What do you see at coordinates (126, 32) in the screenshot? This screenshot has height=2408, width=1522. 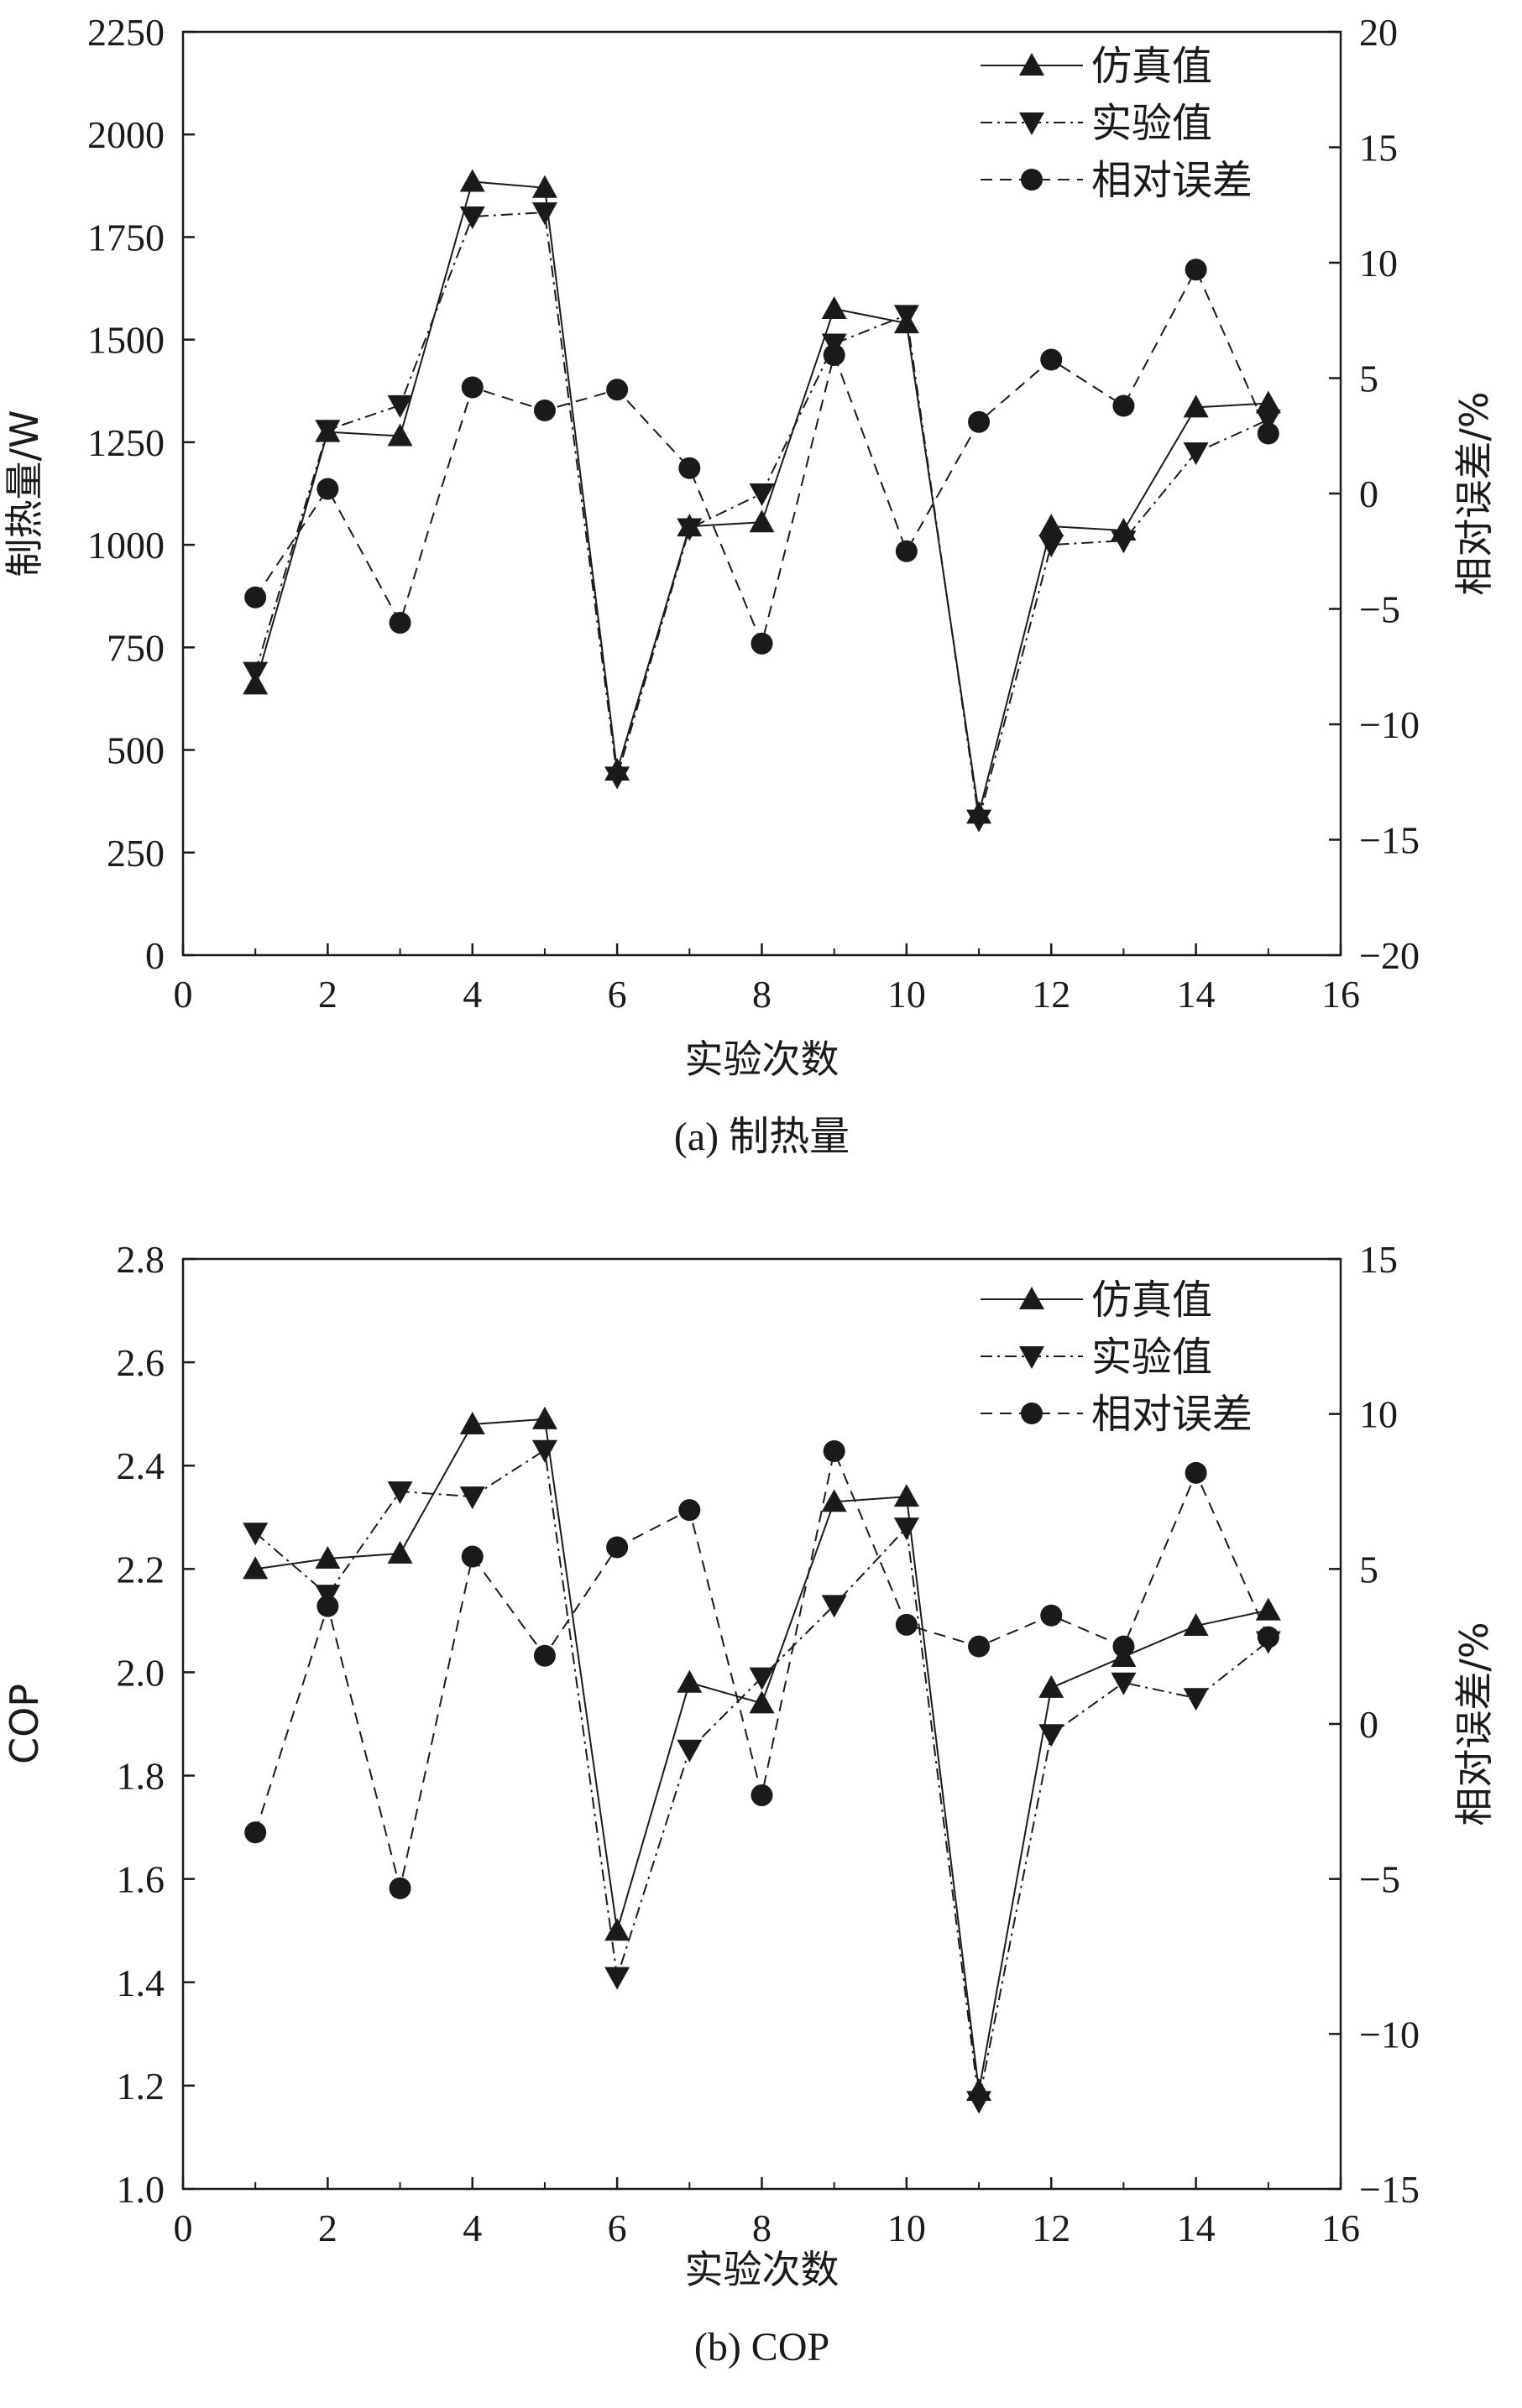 I see `y-tick-label: 2250` at bounding box center [126, 32].